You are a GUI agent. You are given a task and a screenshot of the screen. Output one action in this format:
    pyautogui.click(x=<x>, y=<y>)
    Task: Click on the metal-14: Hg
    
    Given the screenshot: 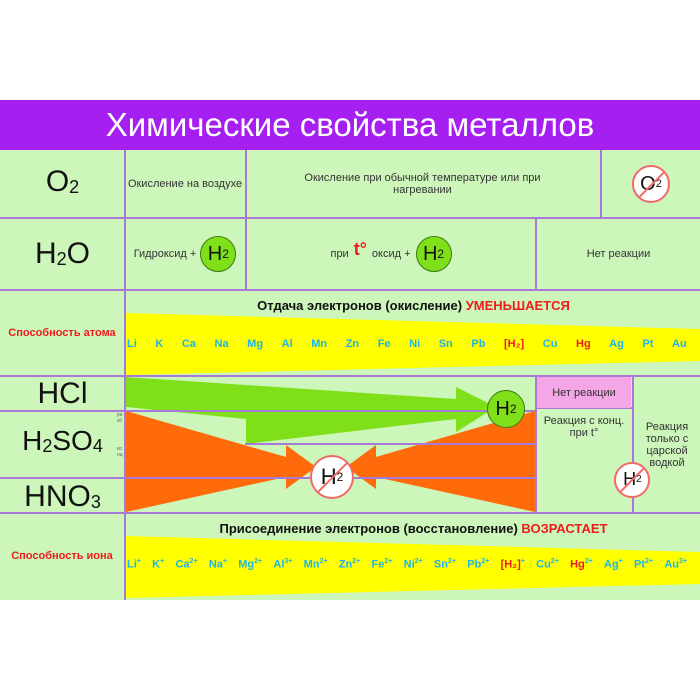 What is the action you would take?
    pyautogui.click(x=583, y=344)
    